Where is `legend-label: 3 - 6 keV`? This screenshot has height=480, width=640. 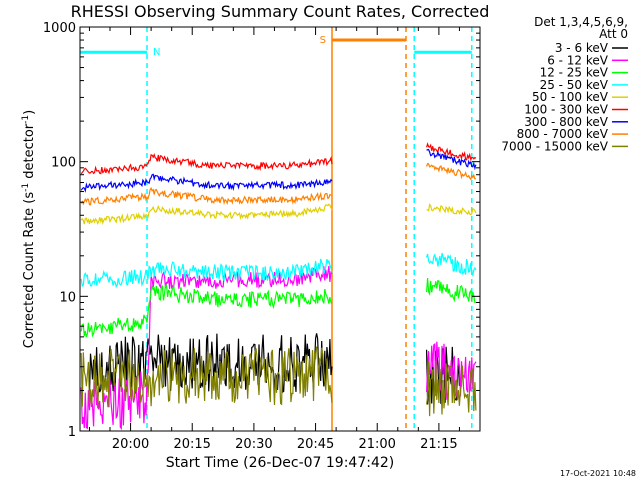 legend-label: 3 - 6 keV is located at coordinates (582, 48).